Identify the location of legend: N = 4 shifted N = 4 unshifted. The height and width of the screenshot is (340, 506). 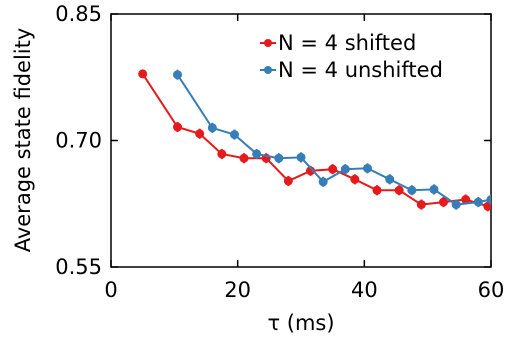
(351, 56).